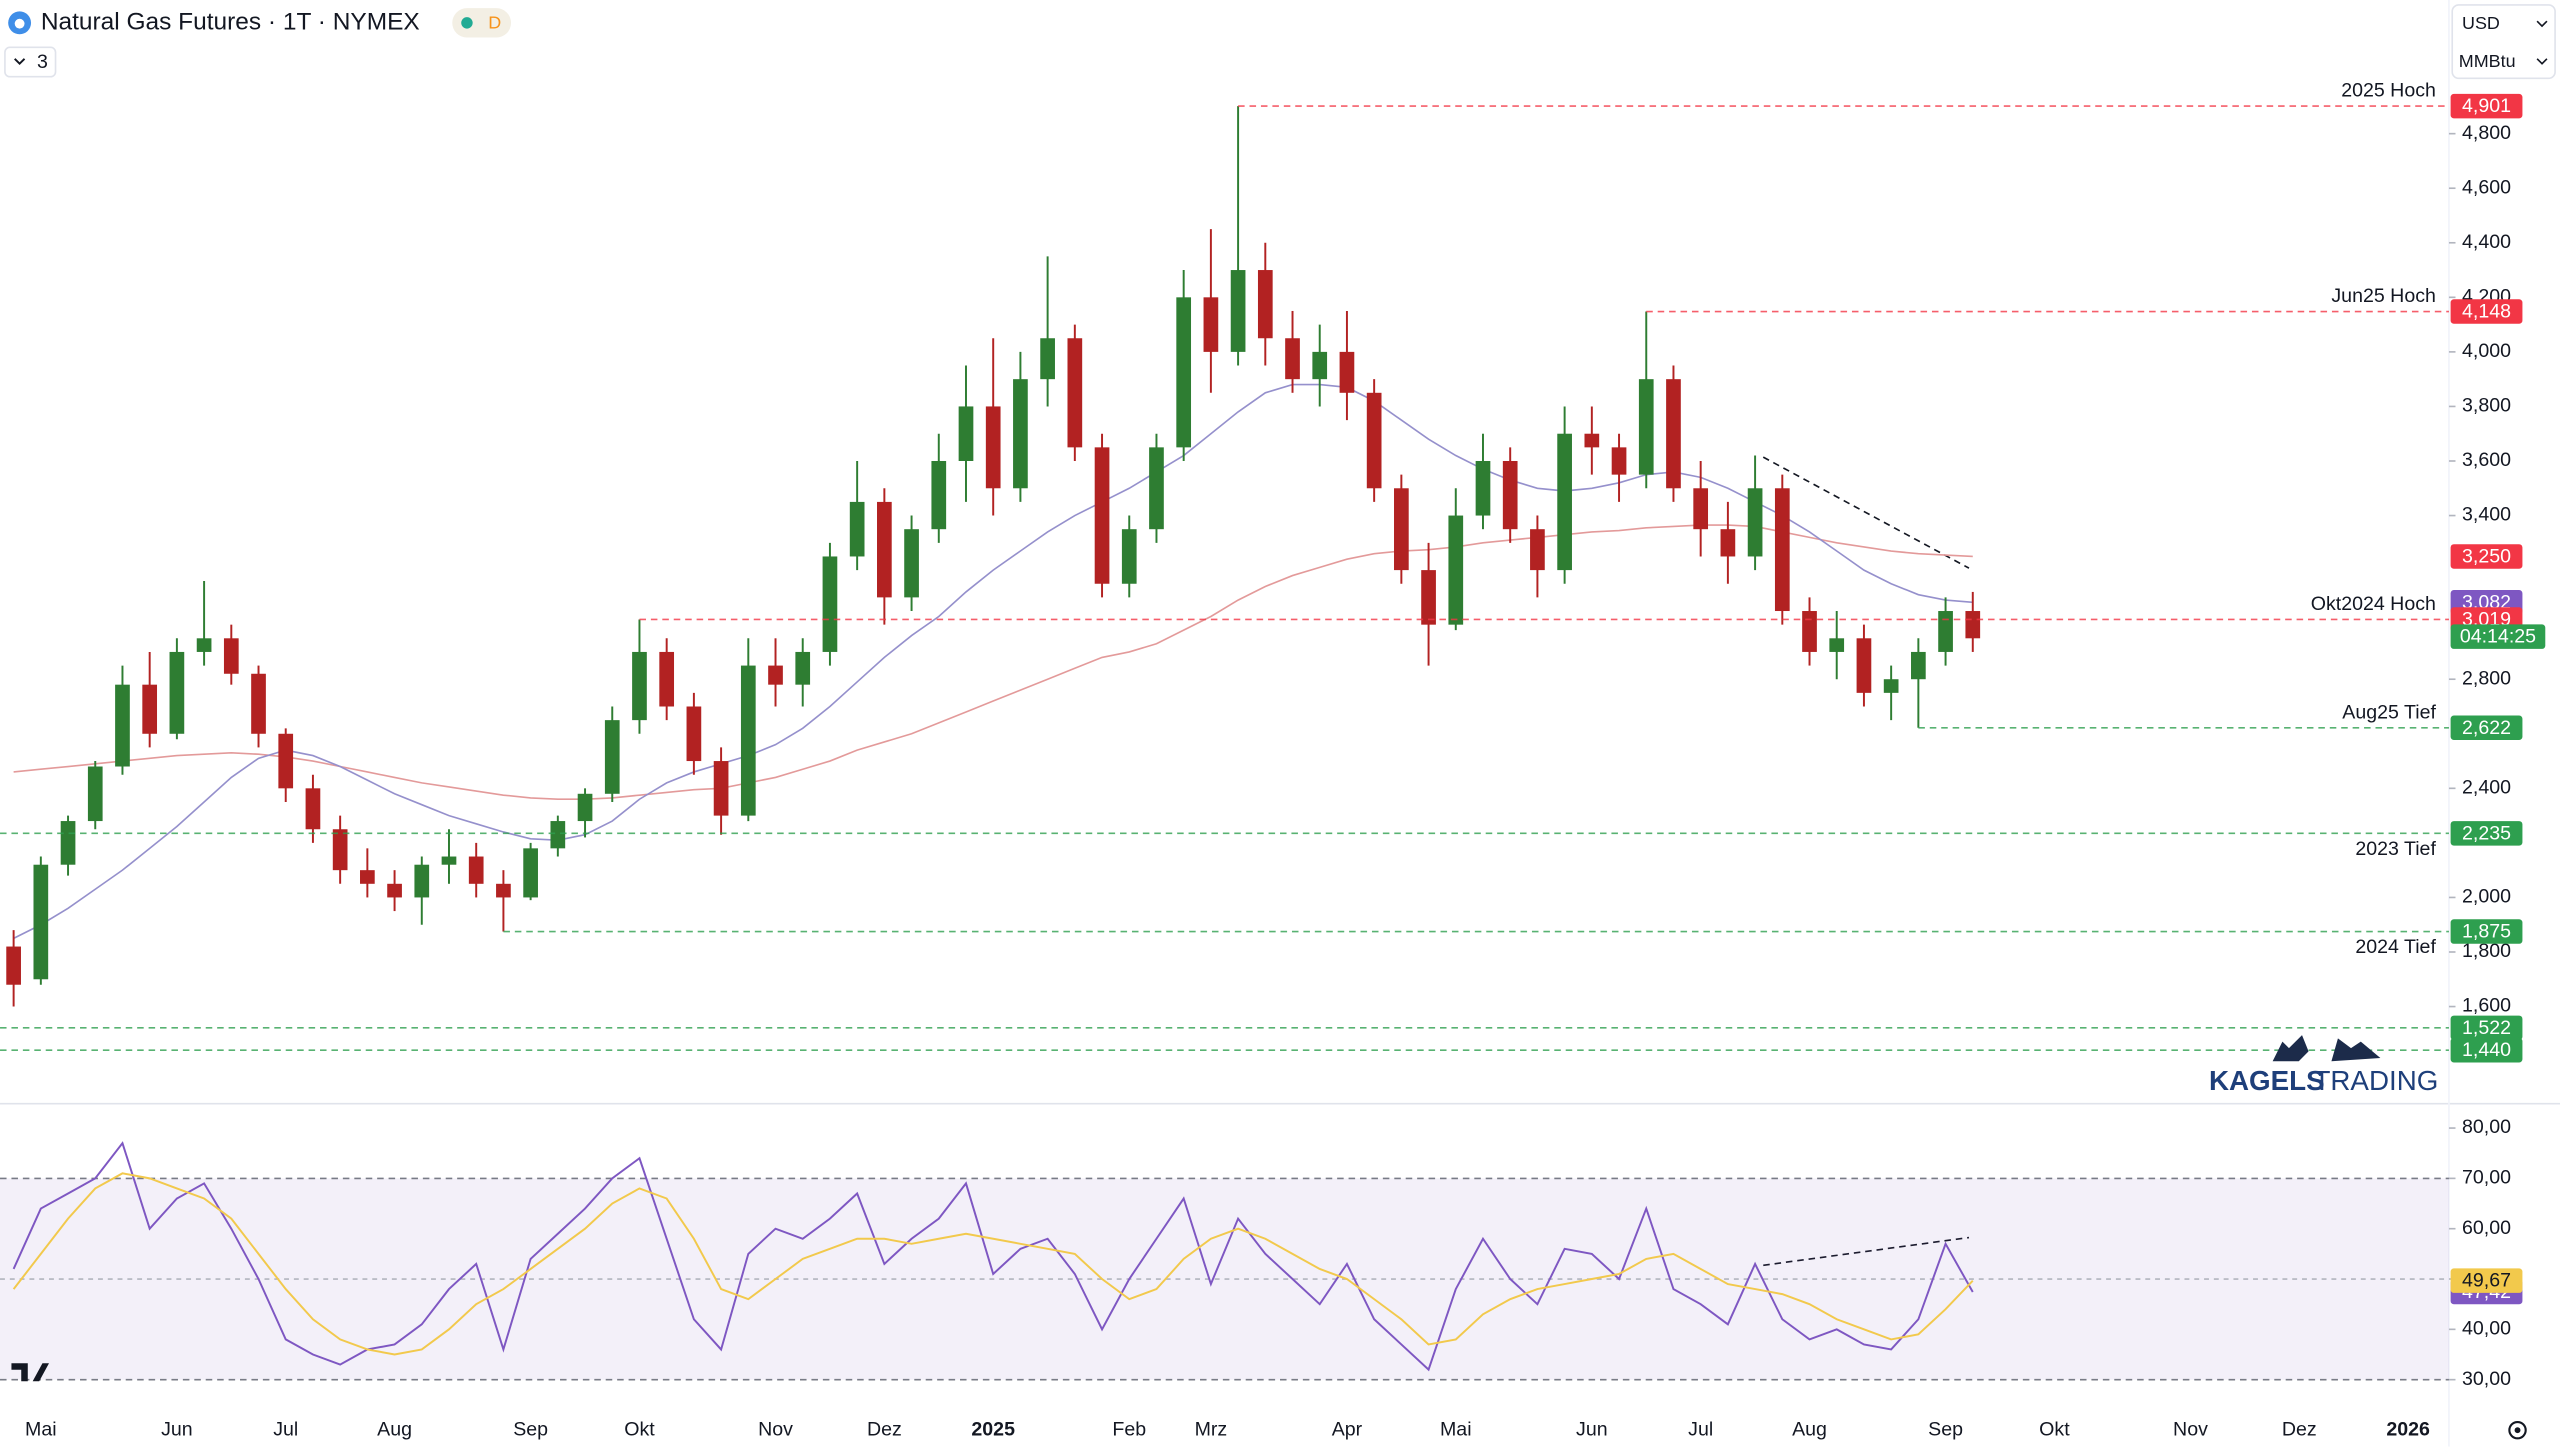 This screenshot has width=2560, height=1447. What do you see at coordinates (2486, 1228) in the screenshot?
I see `y-tick-label: 60,00` at bounding box center [2486, 1228].